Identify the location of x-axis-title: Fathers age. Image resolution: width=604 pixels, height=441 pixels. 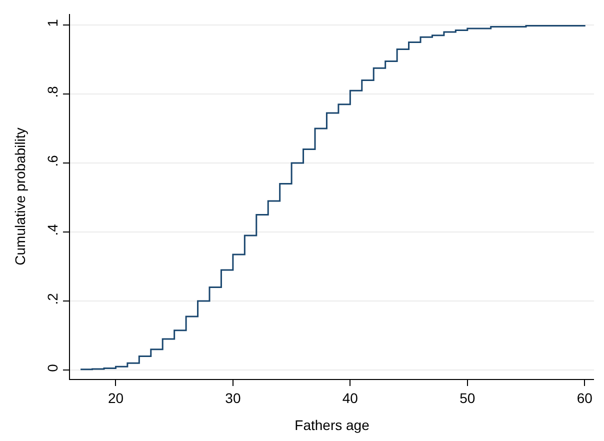
(332, 425).